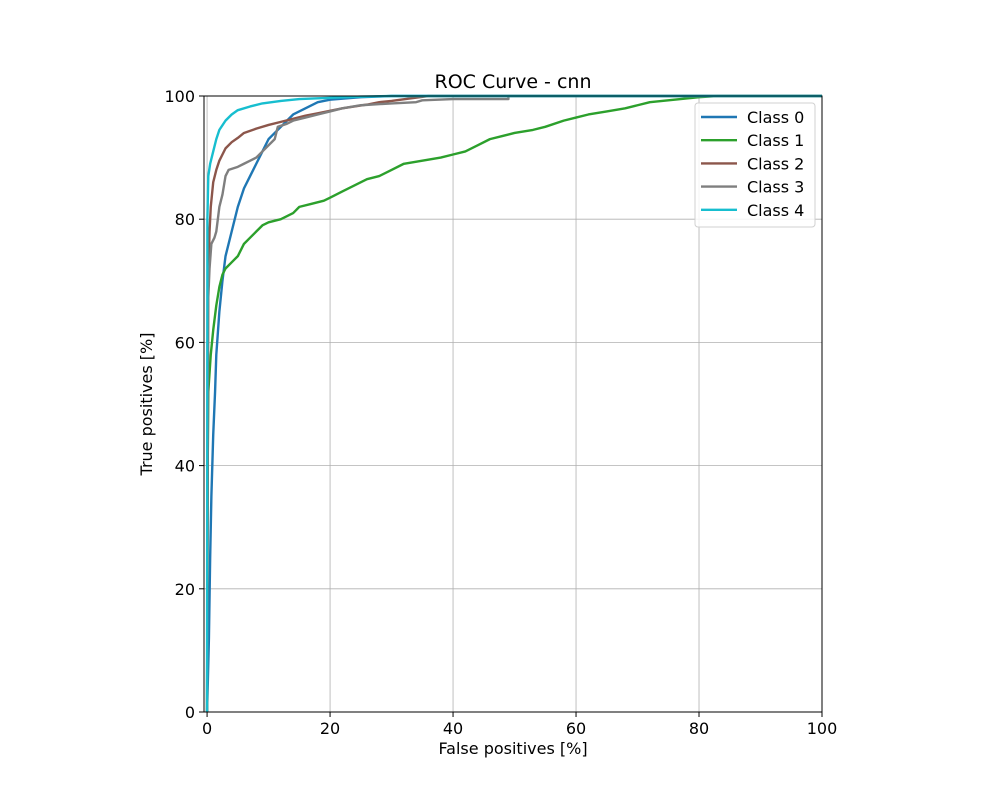  I want to click on x-tick-label: 20, so click(330, 728).